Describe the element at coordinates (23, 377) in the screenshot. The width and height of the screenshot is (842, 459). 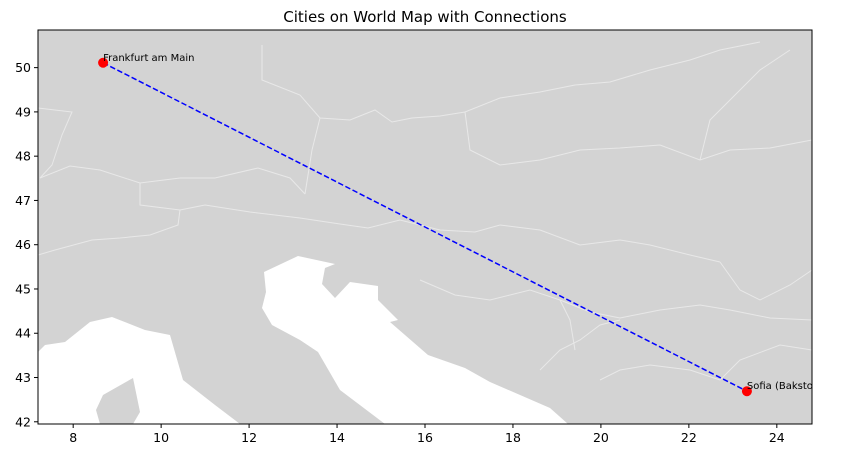
I see `y-tick-label: 43` at that location.